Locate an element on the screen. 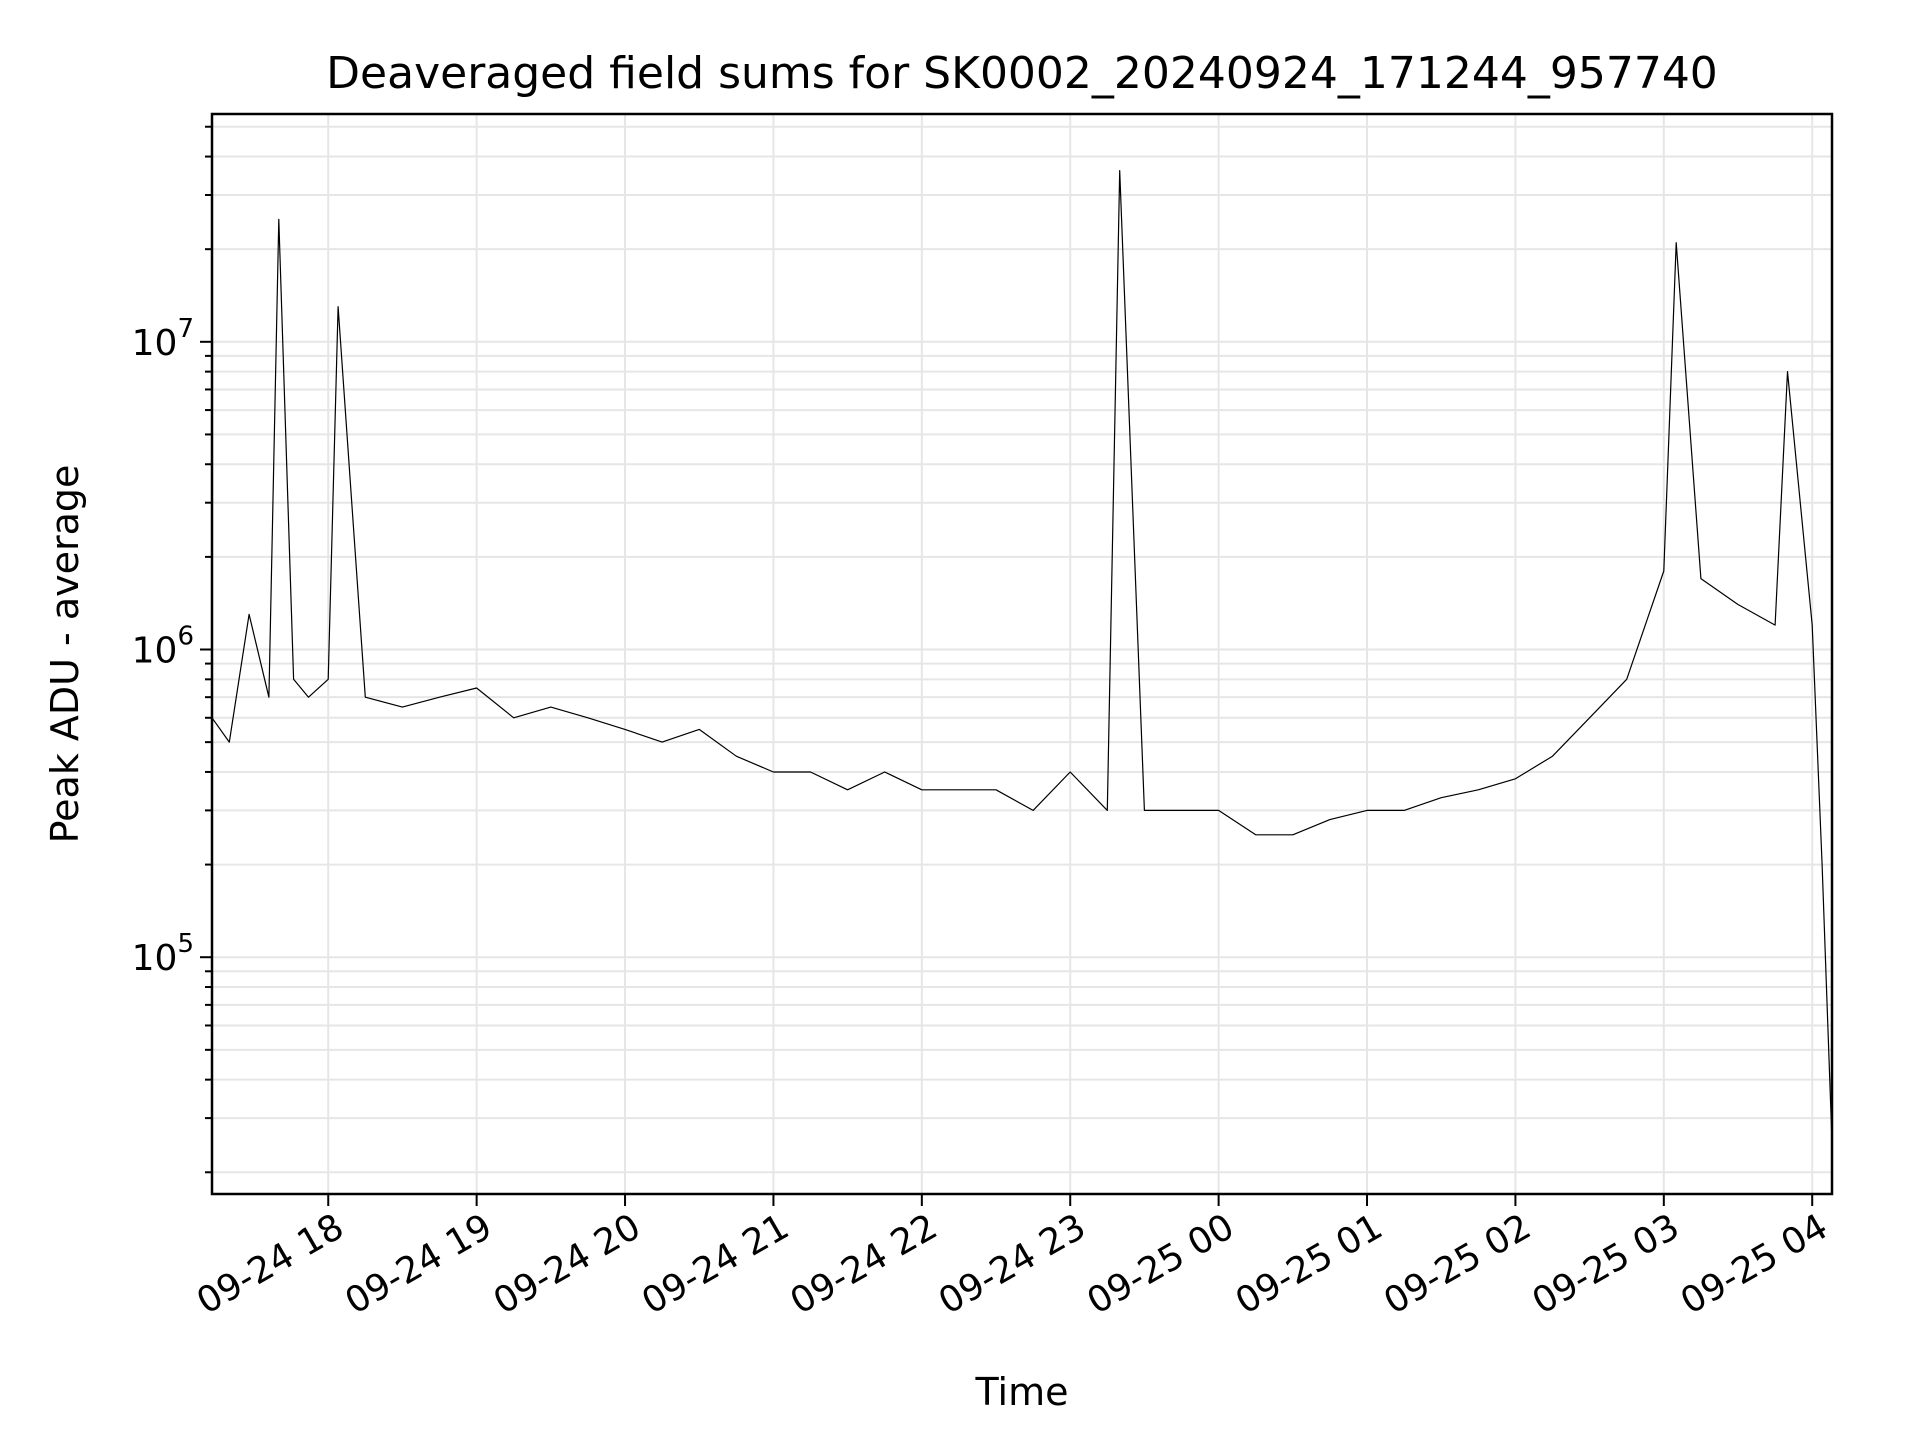 This screenshot has width=1920, height=1440. x-tick-label: 09-24 20 is located at coordinates (567, 1264).